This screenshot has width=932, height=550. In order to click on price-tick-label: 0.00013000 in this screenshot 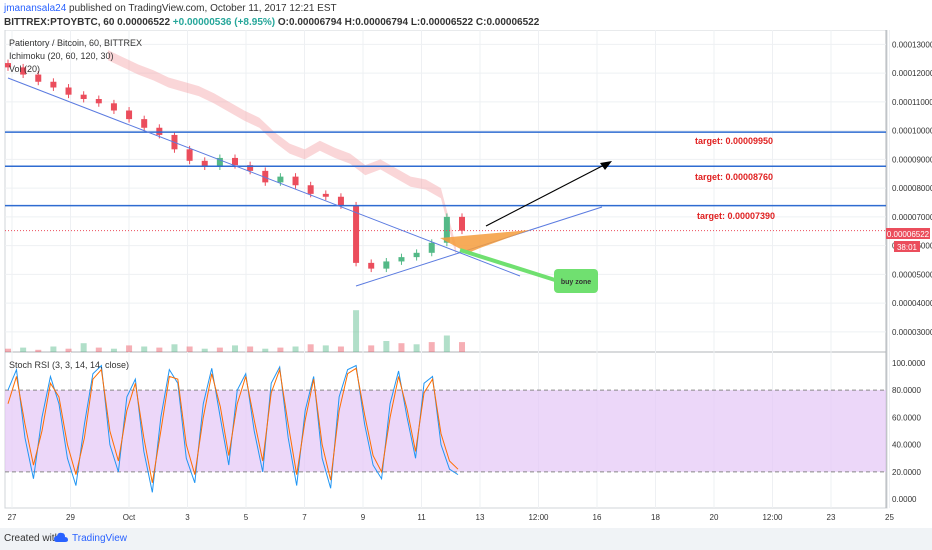, I will do `click(912, 44)`.